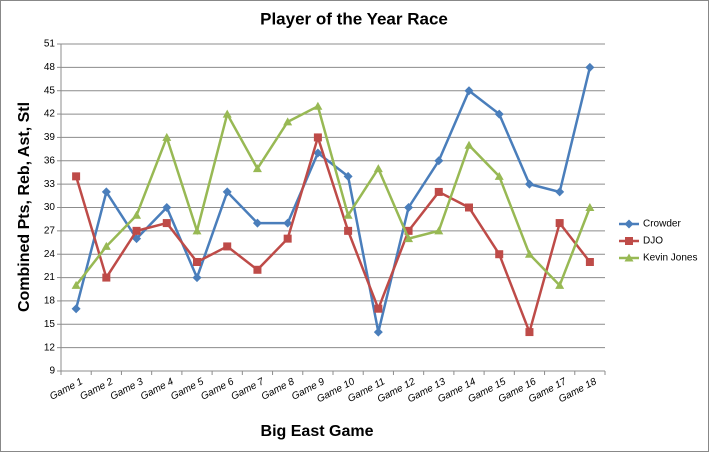  Describe the element at coordinates (653, 241) in the screenshot. I see `legend-text: DJO` at that location.